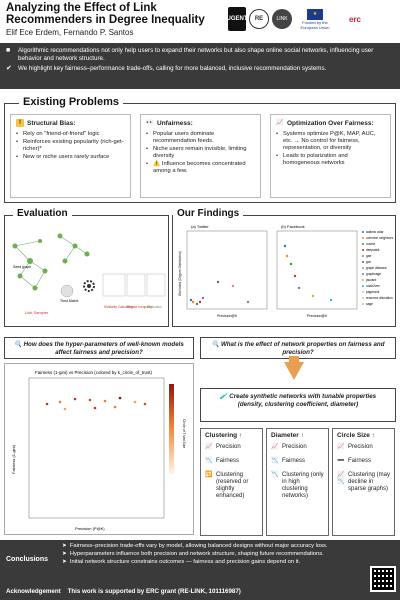  What do you see at coordinates (259, 19) in the screenshot?
I see `re-logo: RE` at bounding box center [259, 19].